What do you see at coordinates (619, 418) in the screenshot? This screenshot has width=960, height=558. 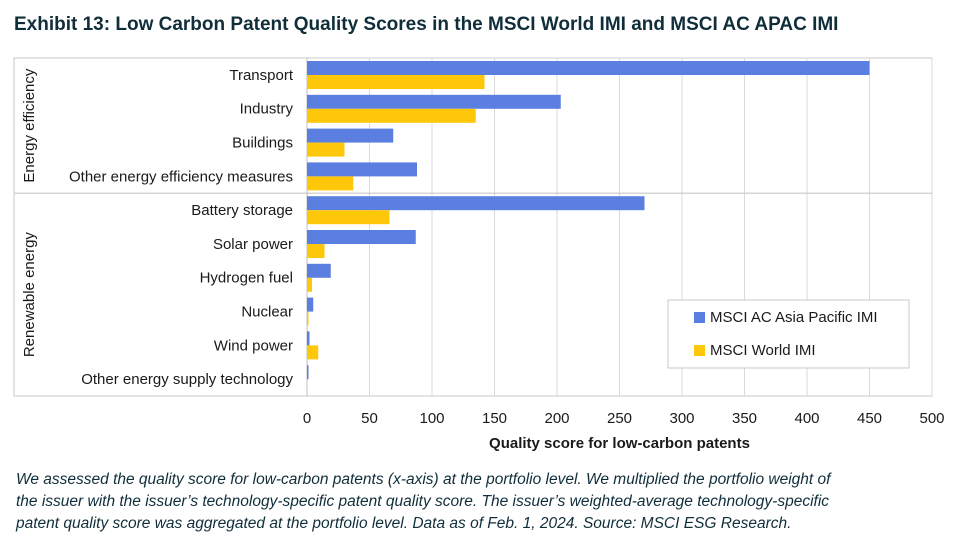 I see `x-tick-label: 250` at bounding box center [619, 418].